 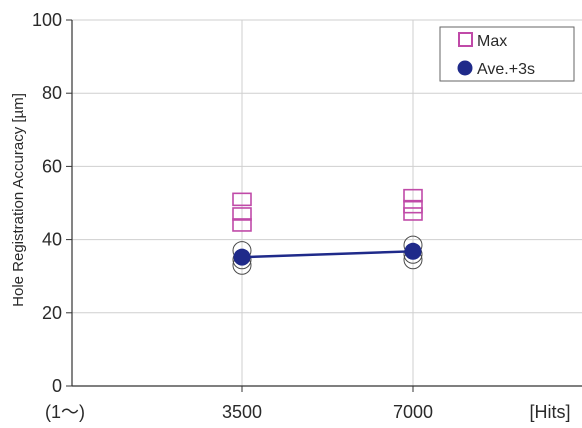 What do you see at coordinates (465, 68) in the screenshot?
I see `legend-ave-marker` at bounding box center [465, 68].